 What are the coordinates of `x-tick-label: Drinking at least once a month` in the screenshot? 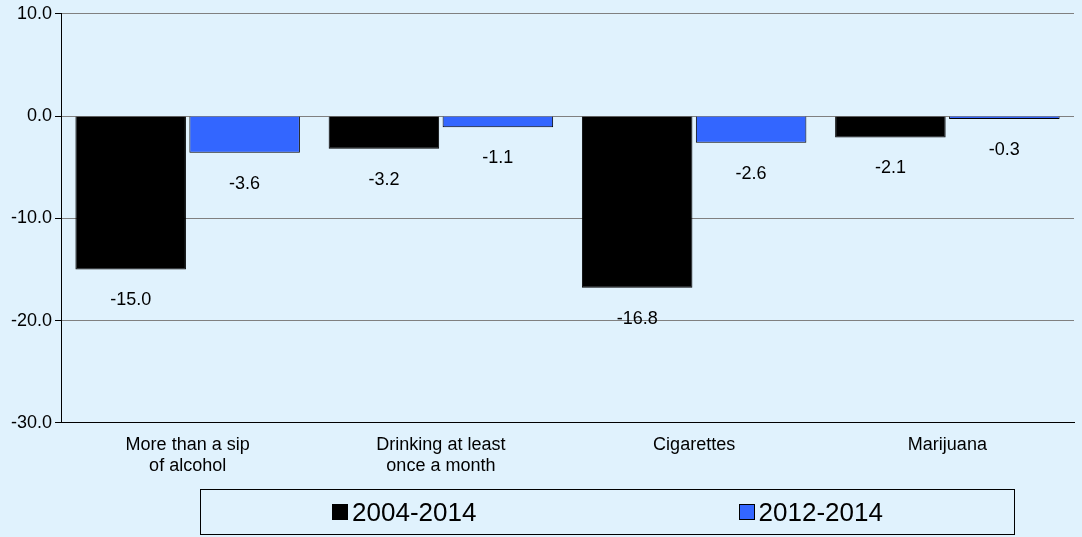 It's located at (441, 454).